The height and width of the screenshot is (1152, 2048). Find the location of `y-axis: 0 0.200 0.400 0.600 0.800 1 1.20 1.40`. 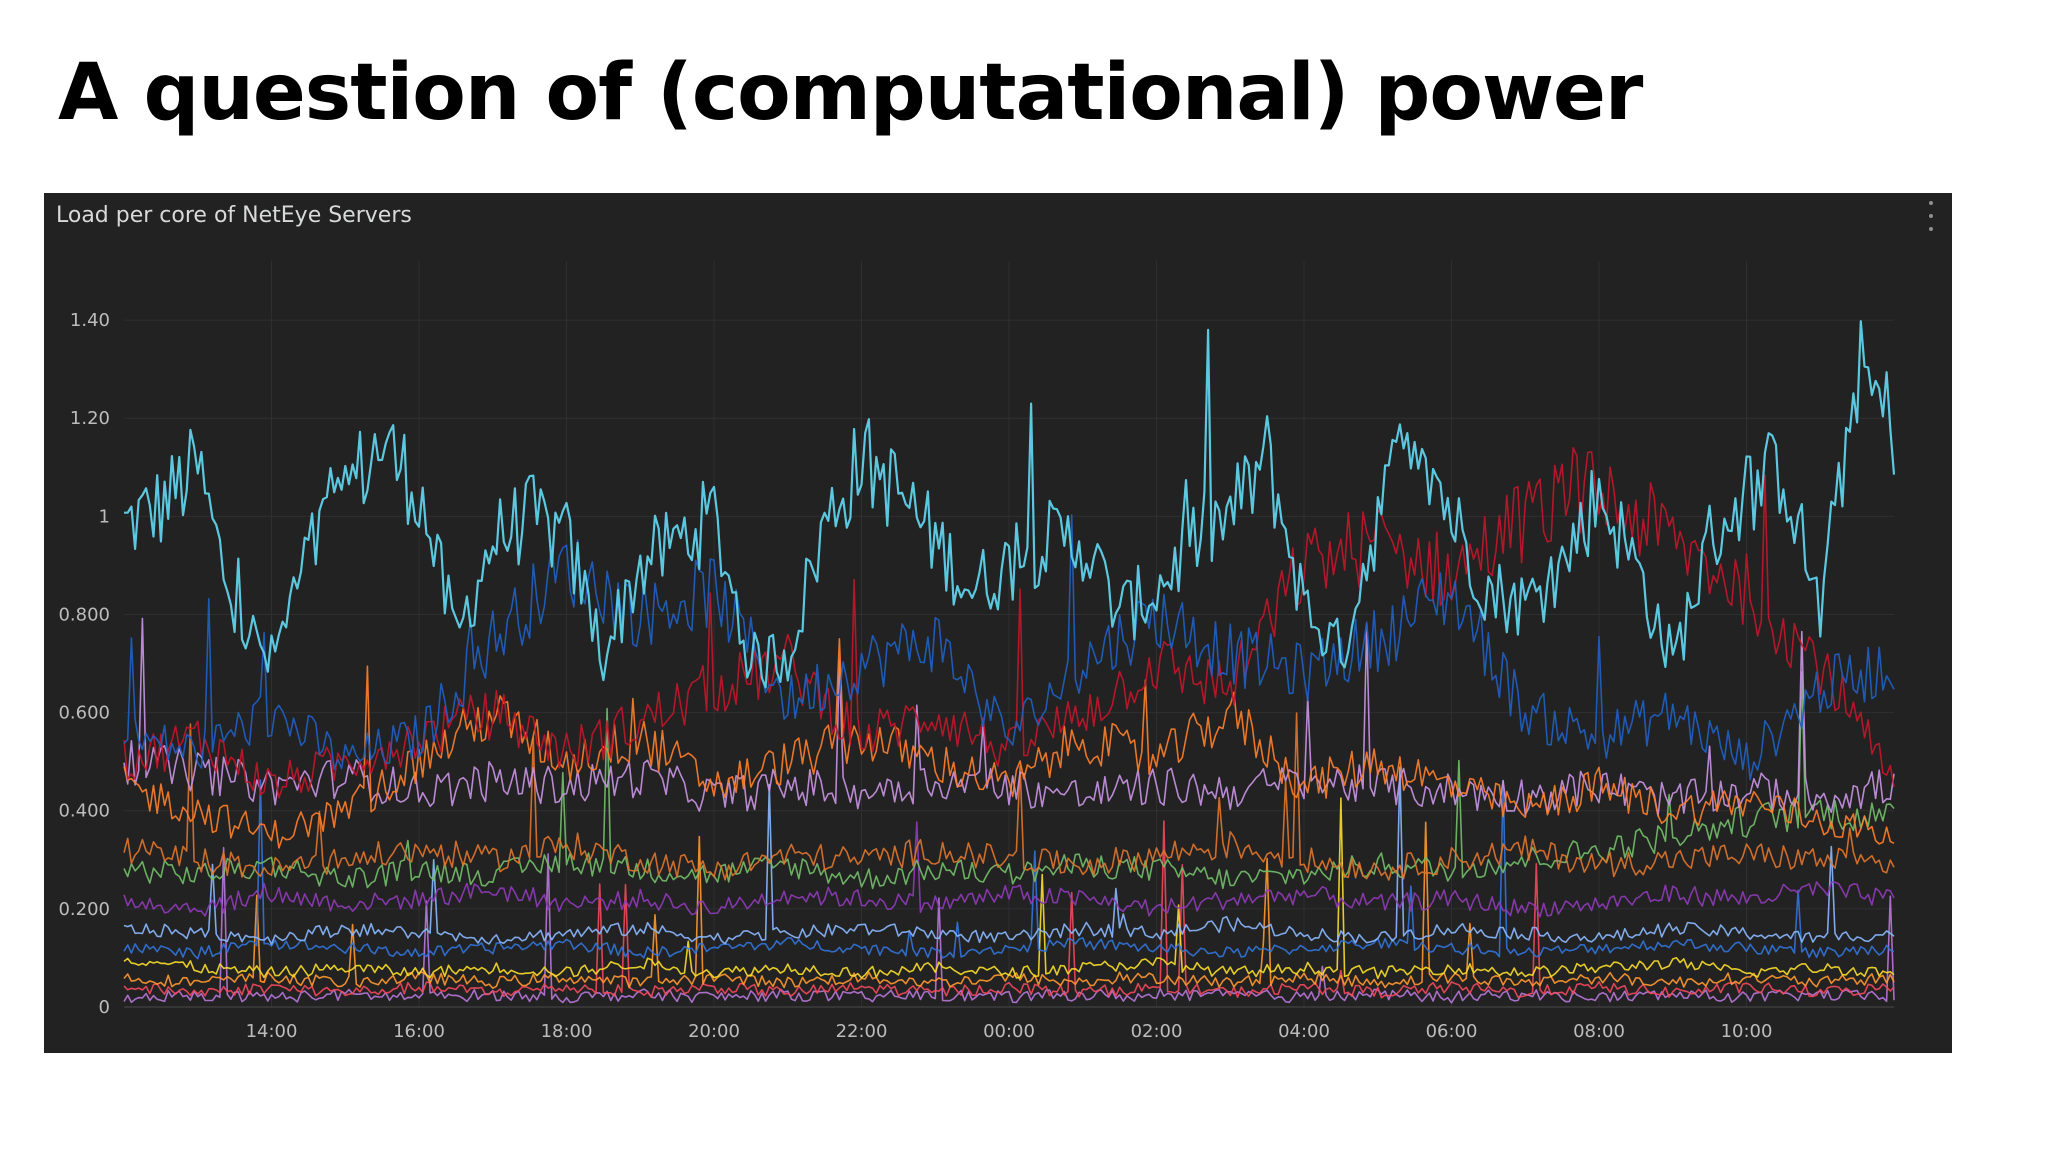

y-axis: 0 0.200 0.400 0.600 0.800 1 1.20 1.40 is located at coordinates (84, 664).